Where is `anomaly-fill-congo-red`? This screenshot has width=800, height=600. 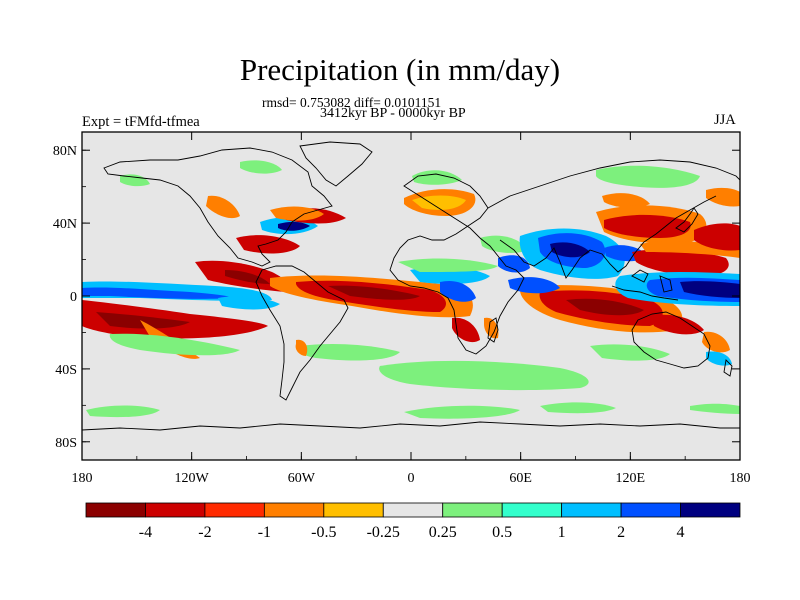 anomaly-fill-congo-red is located at coordinates (466, 330).